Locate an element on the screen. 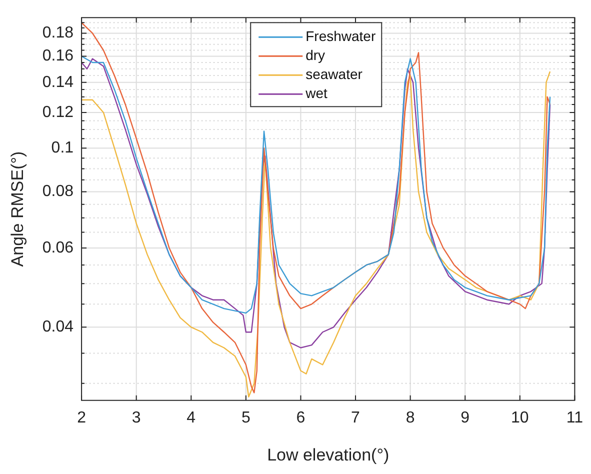 This screenshot has height=474, width=591. x-tick-label: 11 is located at coordinates (575, 417).